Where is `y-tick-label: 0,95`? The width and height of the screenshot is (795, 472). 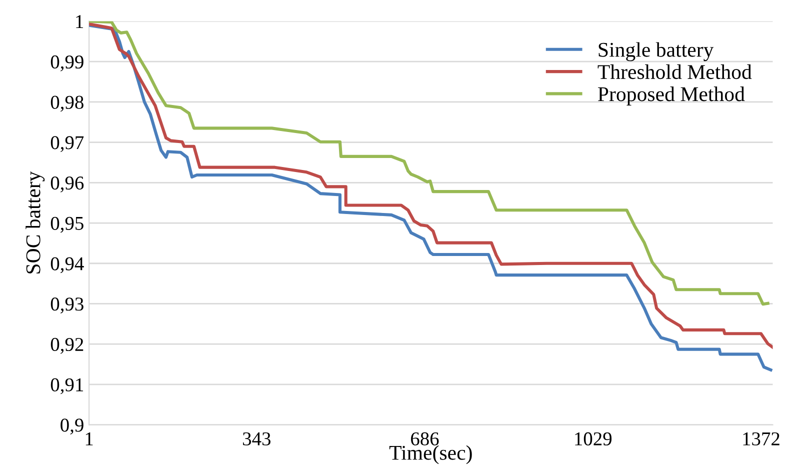 y-tick-label: 0,95 is located at coordinates (67, 224).